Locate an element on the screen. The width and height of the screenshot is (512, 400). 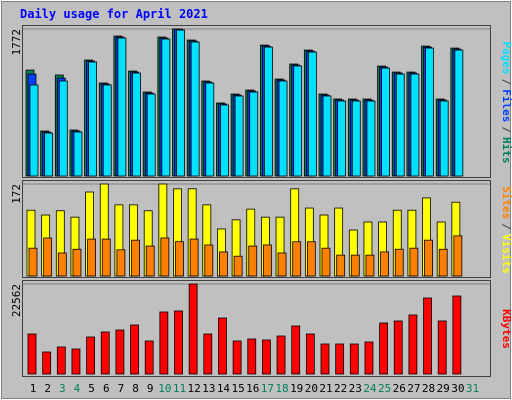
x-tick-label: 20 is located at coordinates (311, 388).